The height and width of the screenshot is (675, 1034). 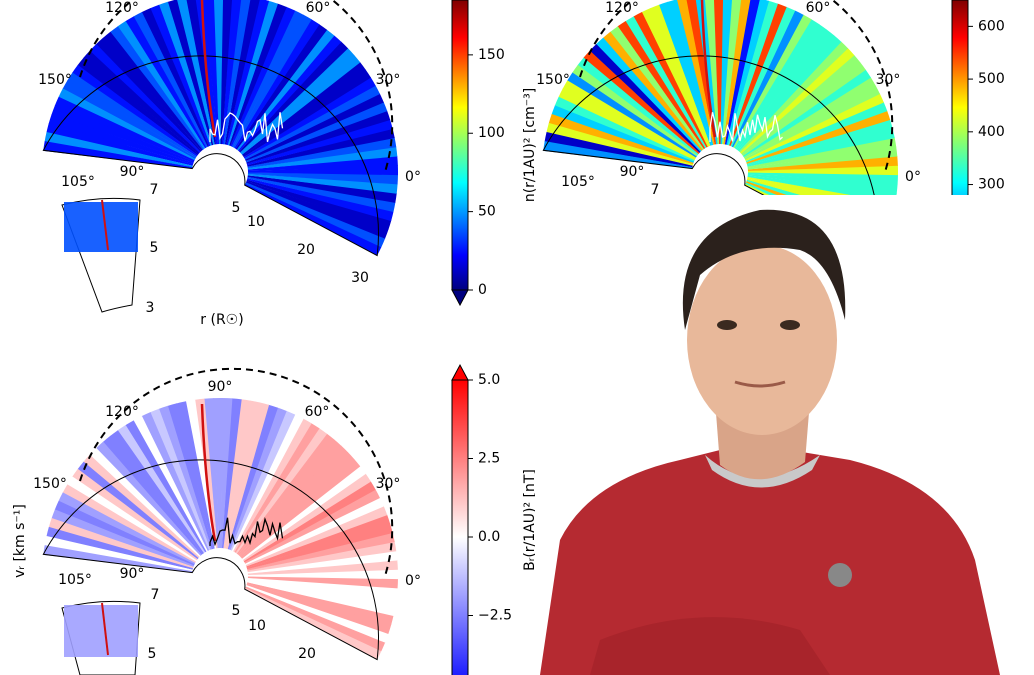 What do you see at coordinates (489, 380) in the screenshot?
I see `colorbar-tick-label: 5.0` at bounding box center [489, 380].